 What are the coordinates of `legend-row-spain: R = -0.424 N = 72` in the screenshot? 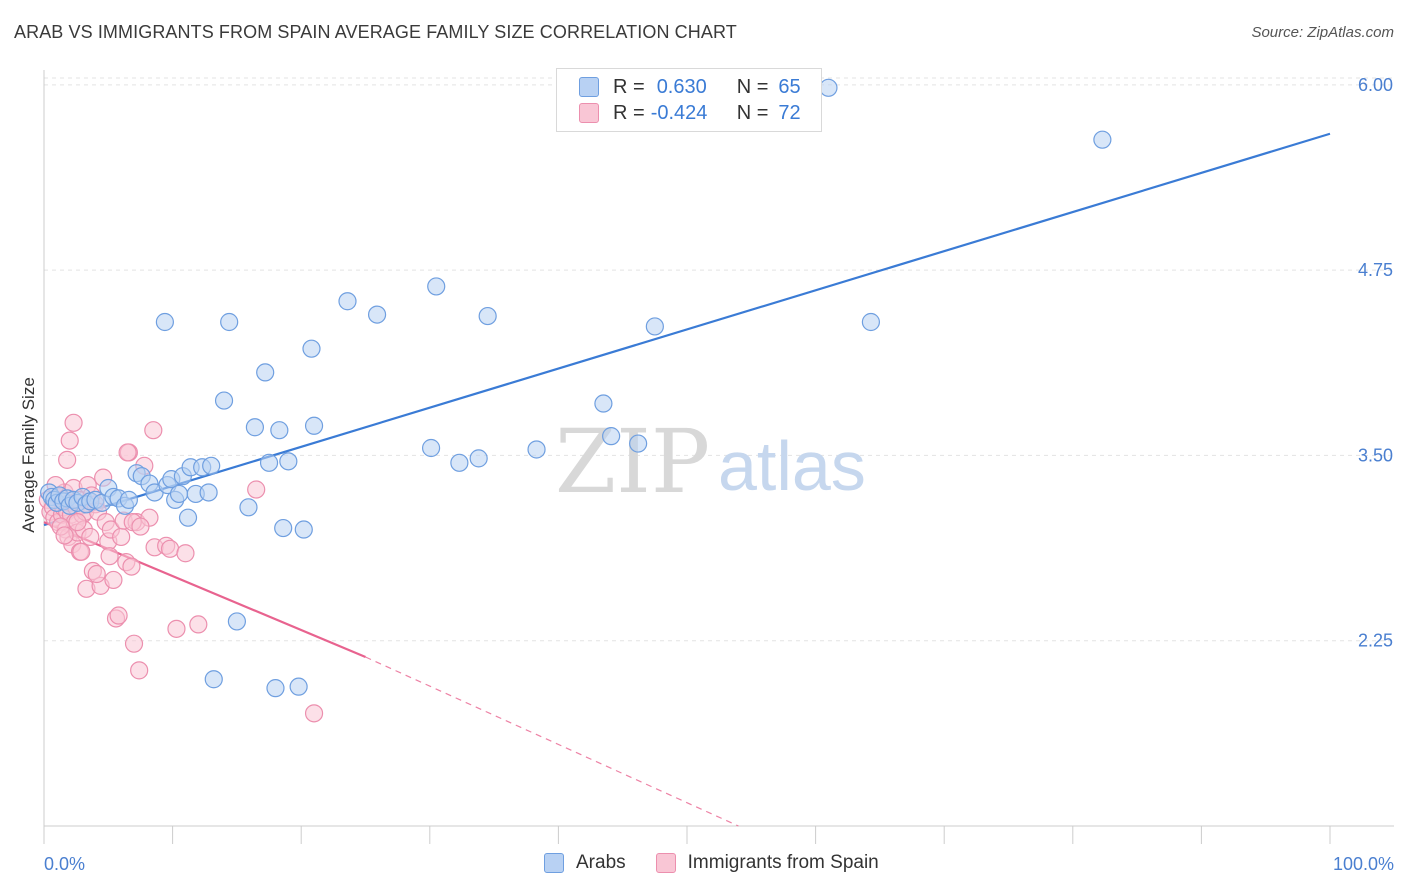 It's located at (690, 113).